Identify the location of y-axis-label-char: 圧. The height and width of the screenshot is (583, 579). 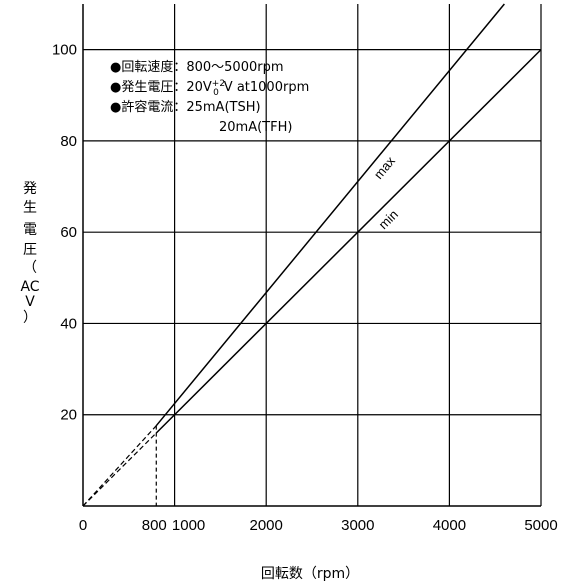
(30, 250).